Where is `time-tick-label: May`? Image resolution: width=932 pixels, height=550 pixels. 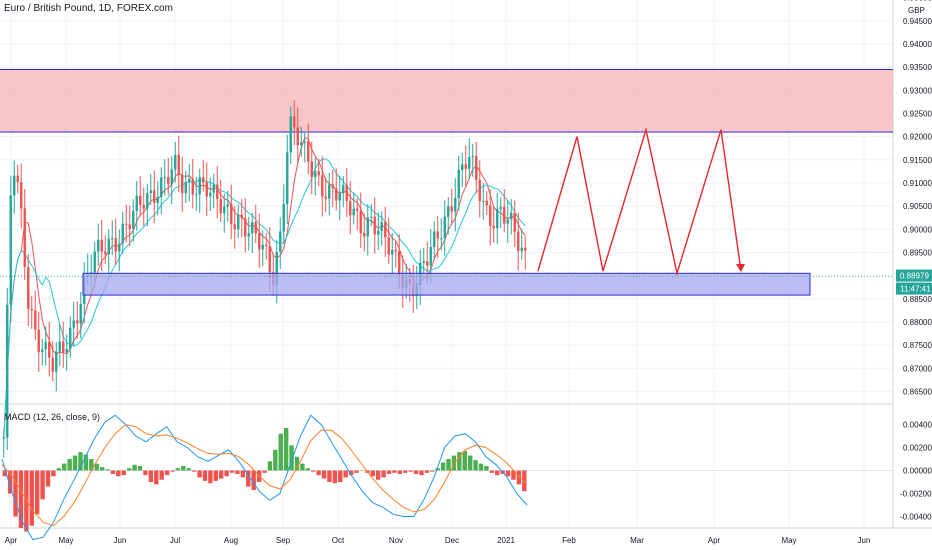
time-tick-label: May is located at coordinates (788, 540).